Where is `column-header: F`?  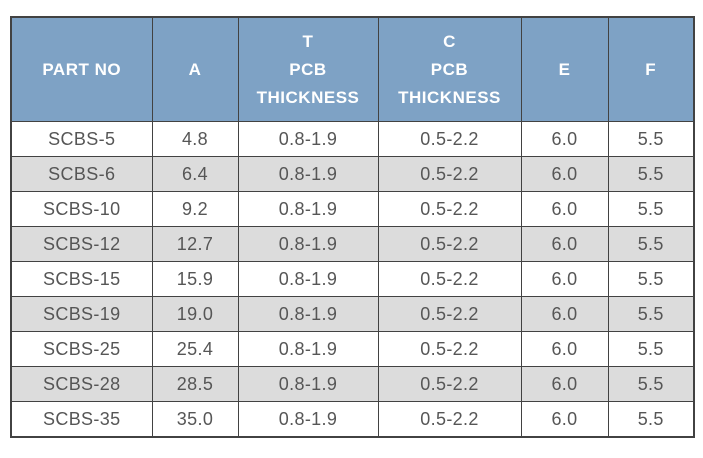 column-header: F is located at coordinates (651, 69).